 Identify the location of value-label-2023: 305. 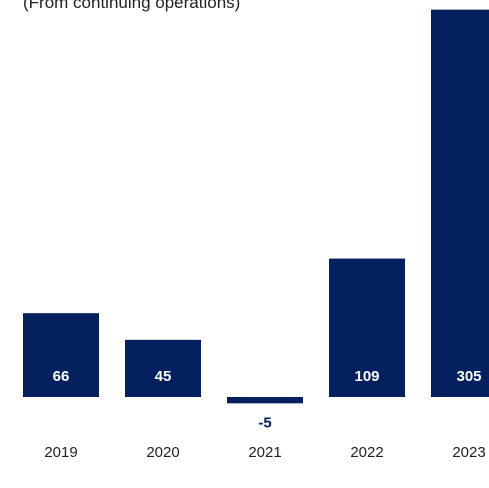
(468, 376).